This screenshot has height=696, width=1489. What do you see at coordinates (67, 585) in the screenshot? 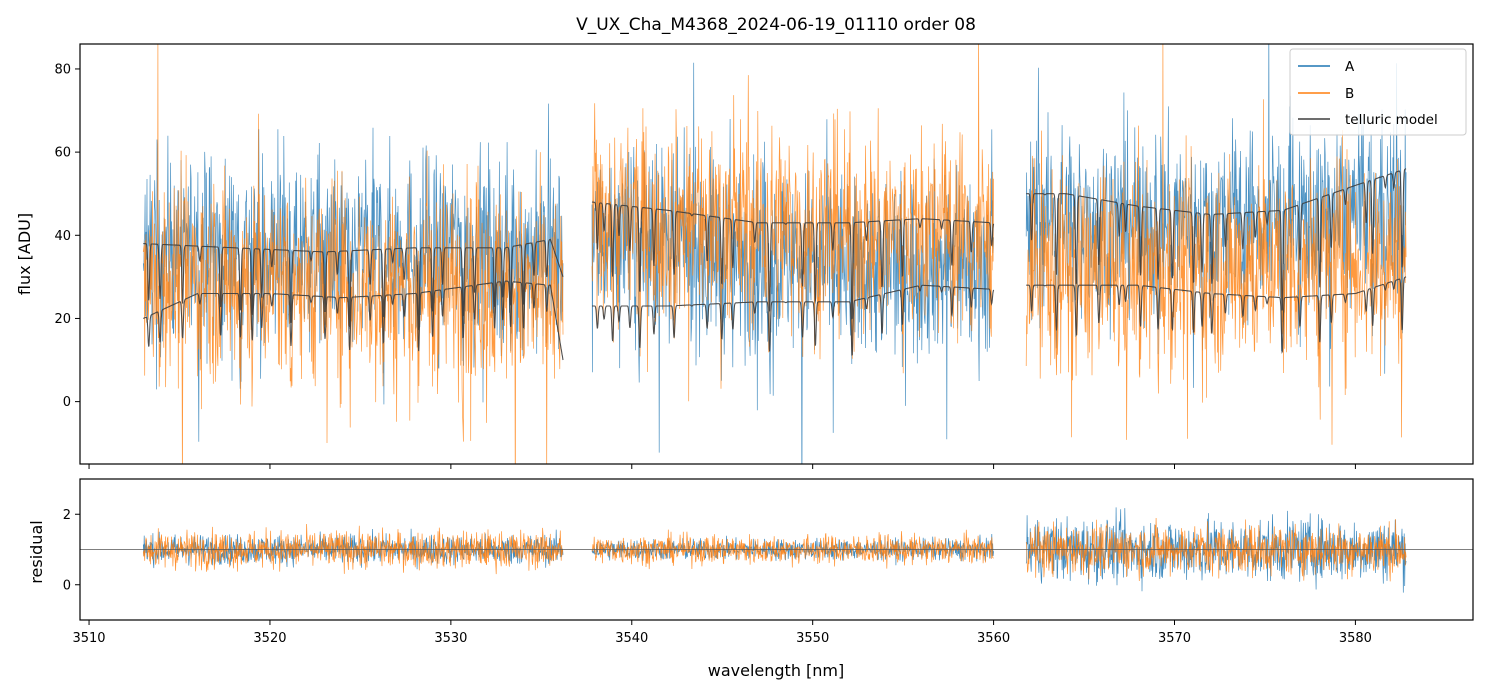
I see `residual-y-tick-label: 0` at bounding box center [67, 585].